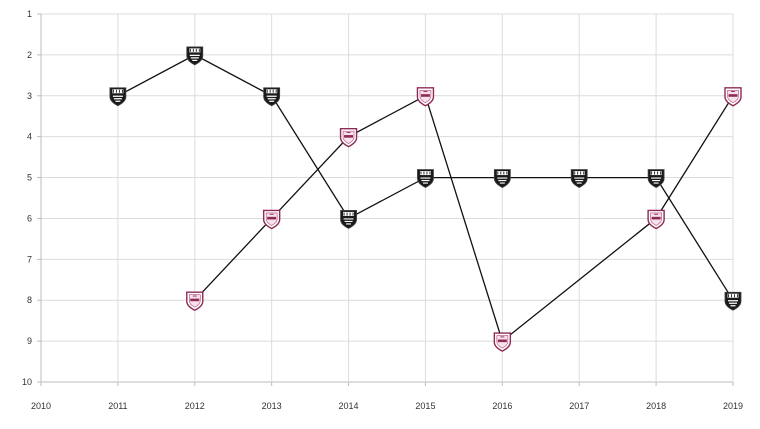 This screenshot has height=429, width=760. I want to click on y-tick-label: 3, so click(29, 96).